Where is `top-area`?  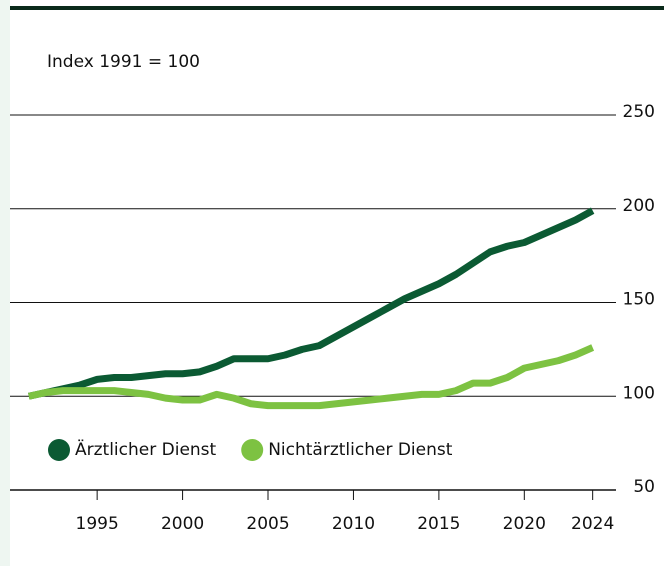
top-area is located at coordinates (337, 5).